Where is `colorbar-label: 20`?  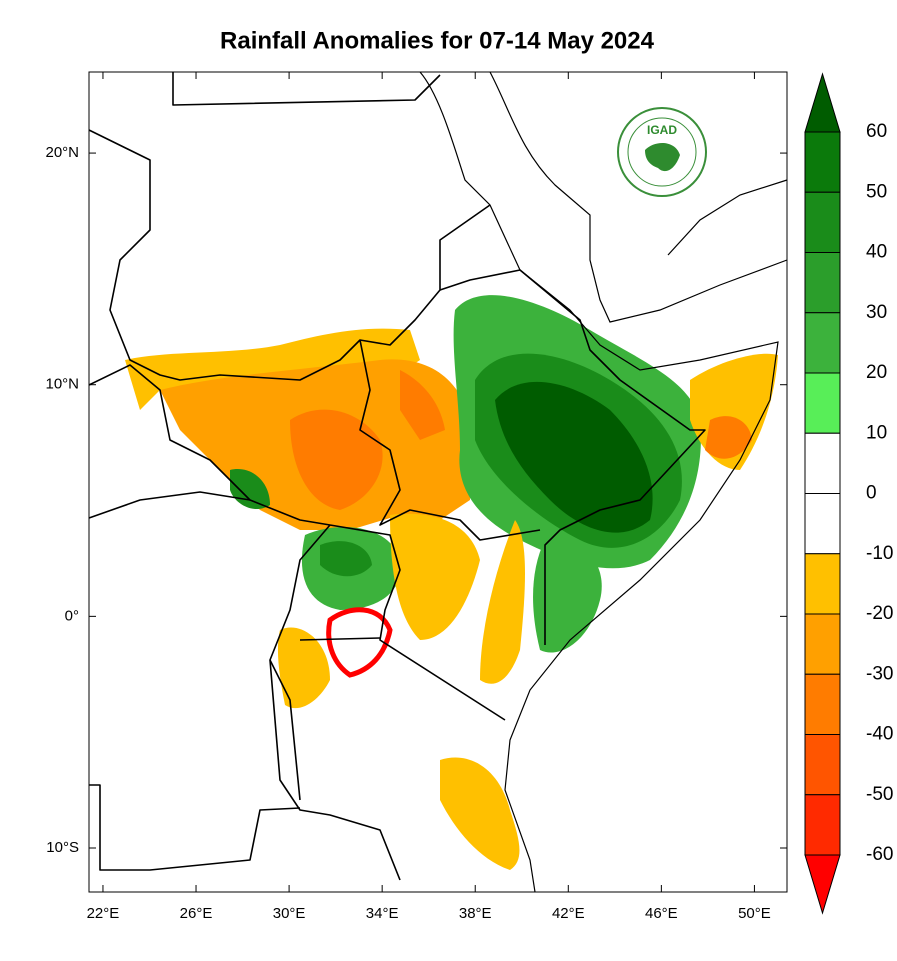
colorbar-label: 20 is located at coordinates (876, 372).